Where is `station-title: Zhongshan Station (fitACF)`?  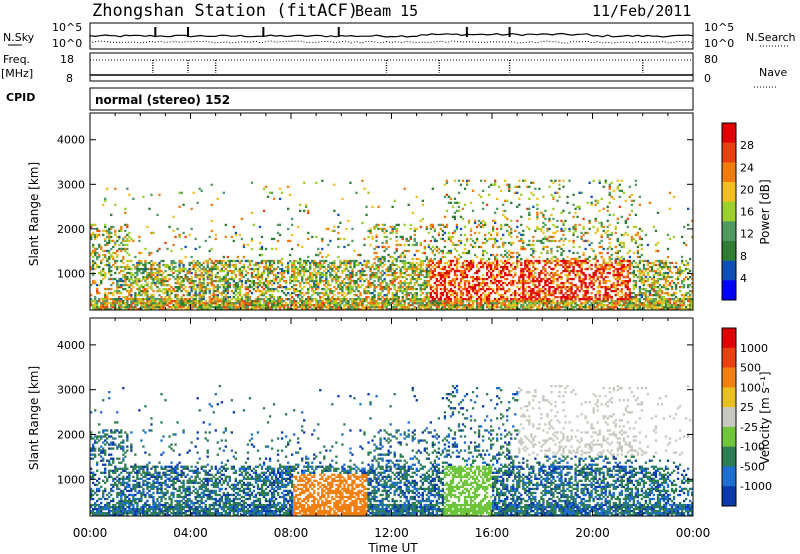 station-title: Zhongshan Station (fitACF) is located at coordinates (225, 11).